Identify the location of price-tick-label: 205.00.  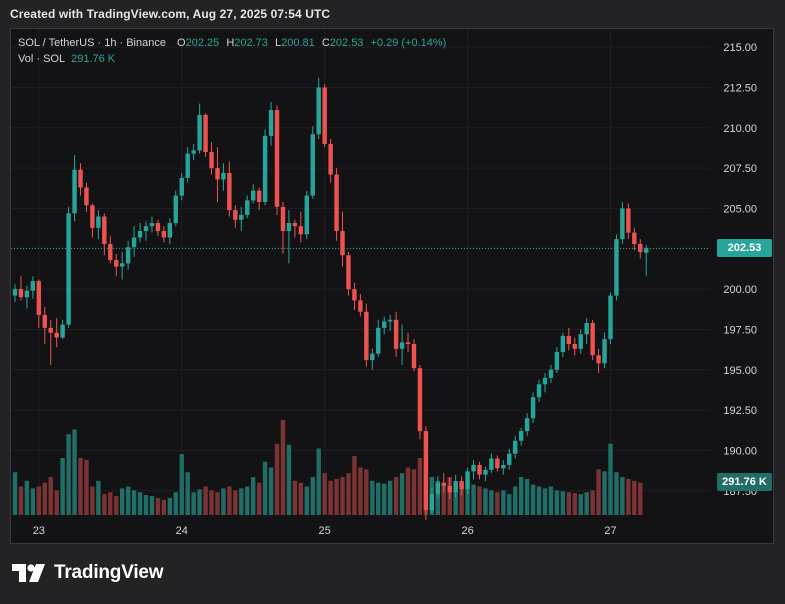
(740, 209).